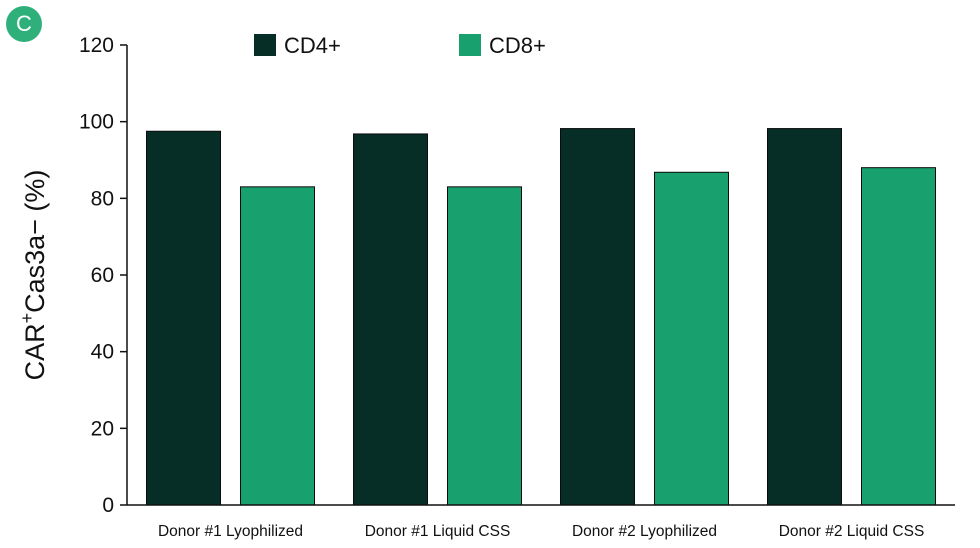 This screenshot has width=980, height=548. I want to click on x-category-label: Donor #2 Liquid CSS, so click(852, 531).